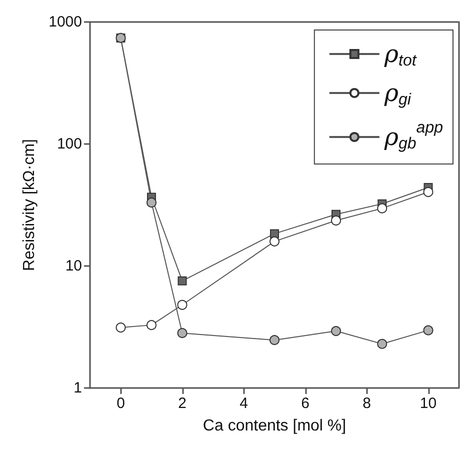 The height and width of the screenshot is (458, 469). I want to click on x-tick-label: 2, so click(182, 403).